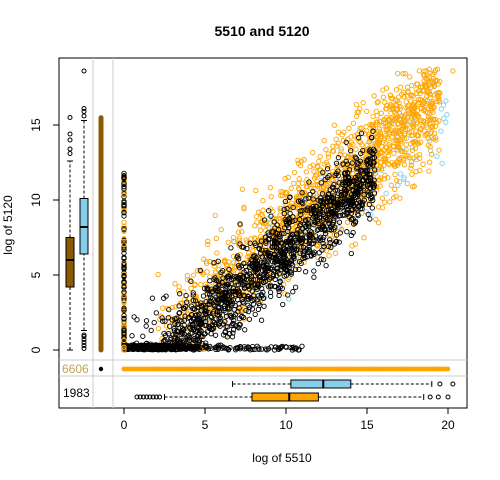 This screenshot has height=480, width=500. What do you see at coordinates (288, 420) in the screenshot?
I see `x-axis: 0 5 10 15 20` at bounding box center [288, 420].